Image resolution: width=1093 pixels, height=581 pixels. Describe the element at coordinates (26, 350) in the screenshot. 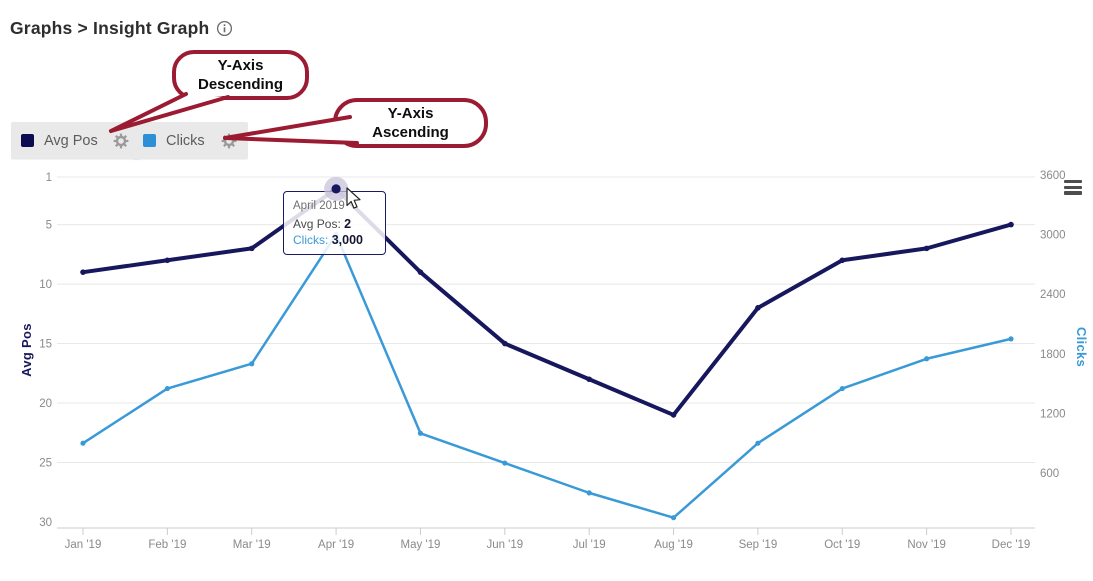

I see `left-axis-title: Avg Pos` at that location.